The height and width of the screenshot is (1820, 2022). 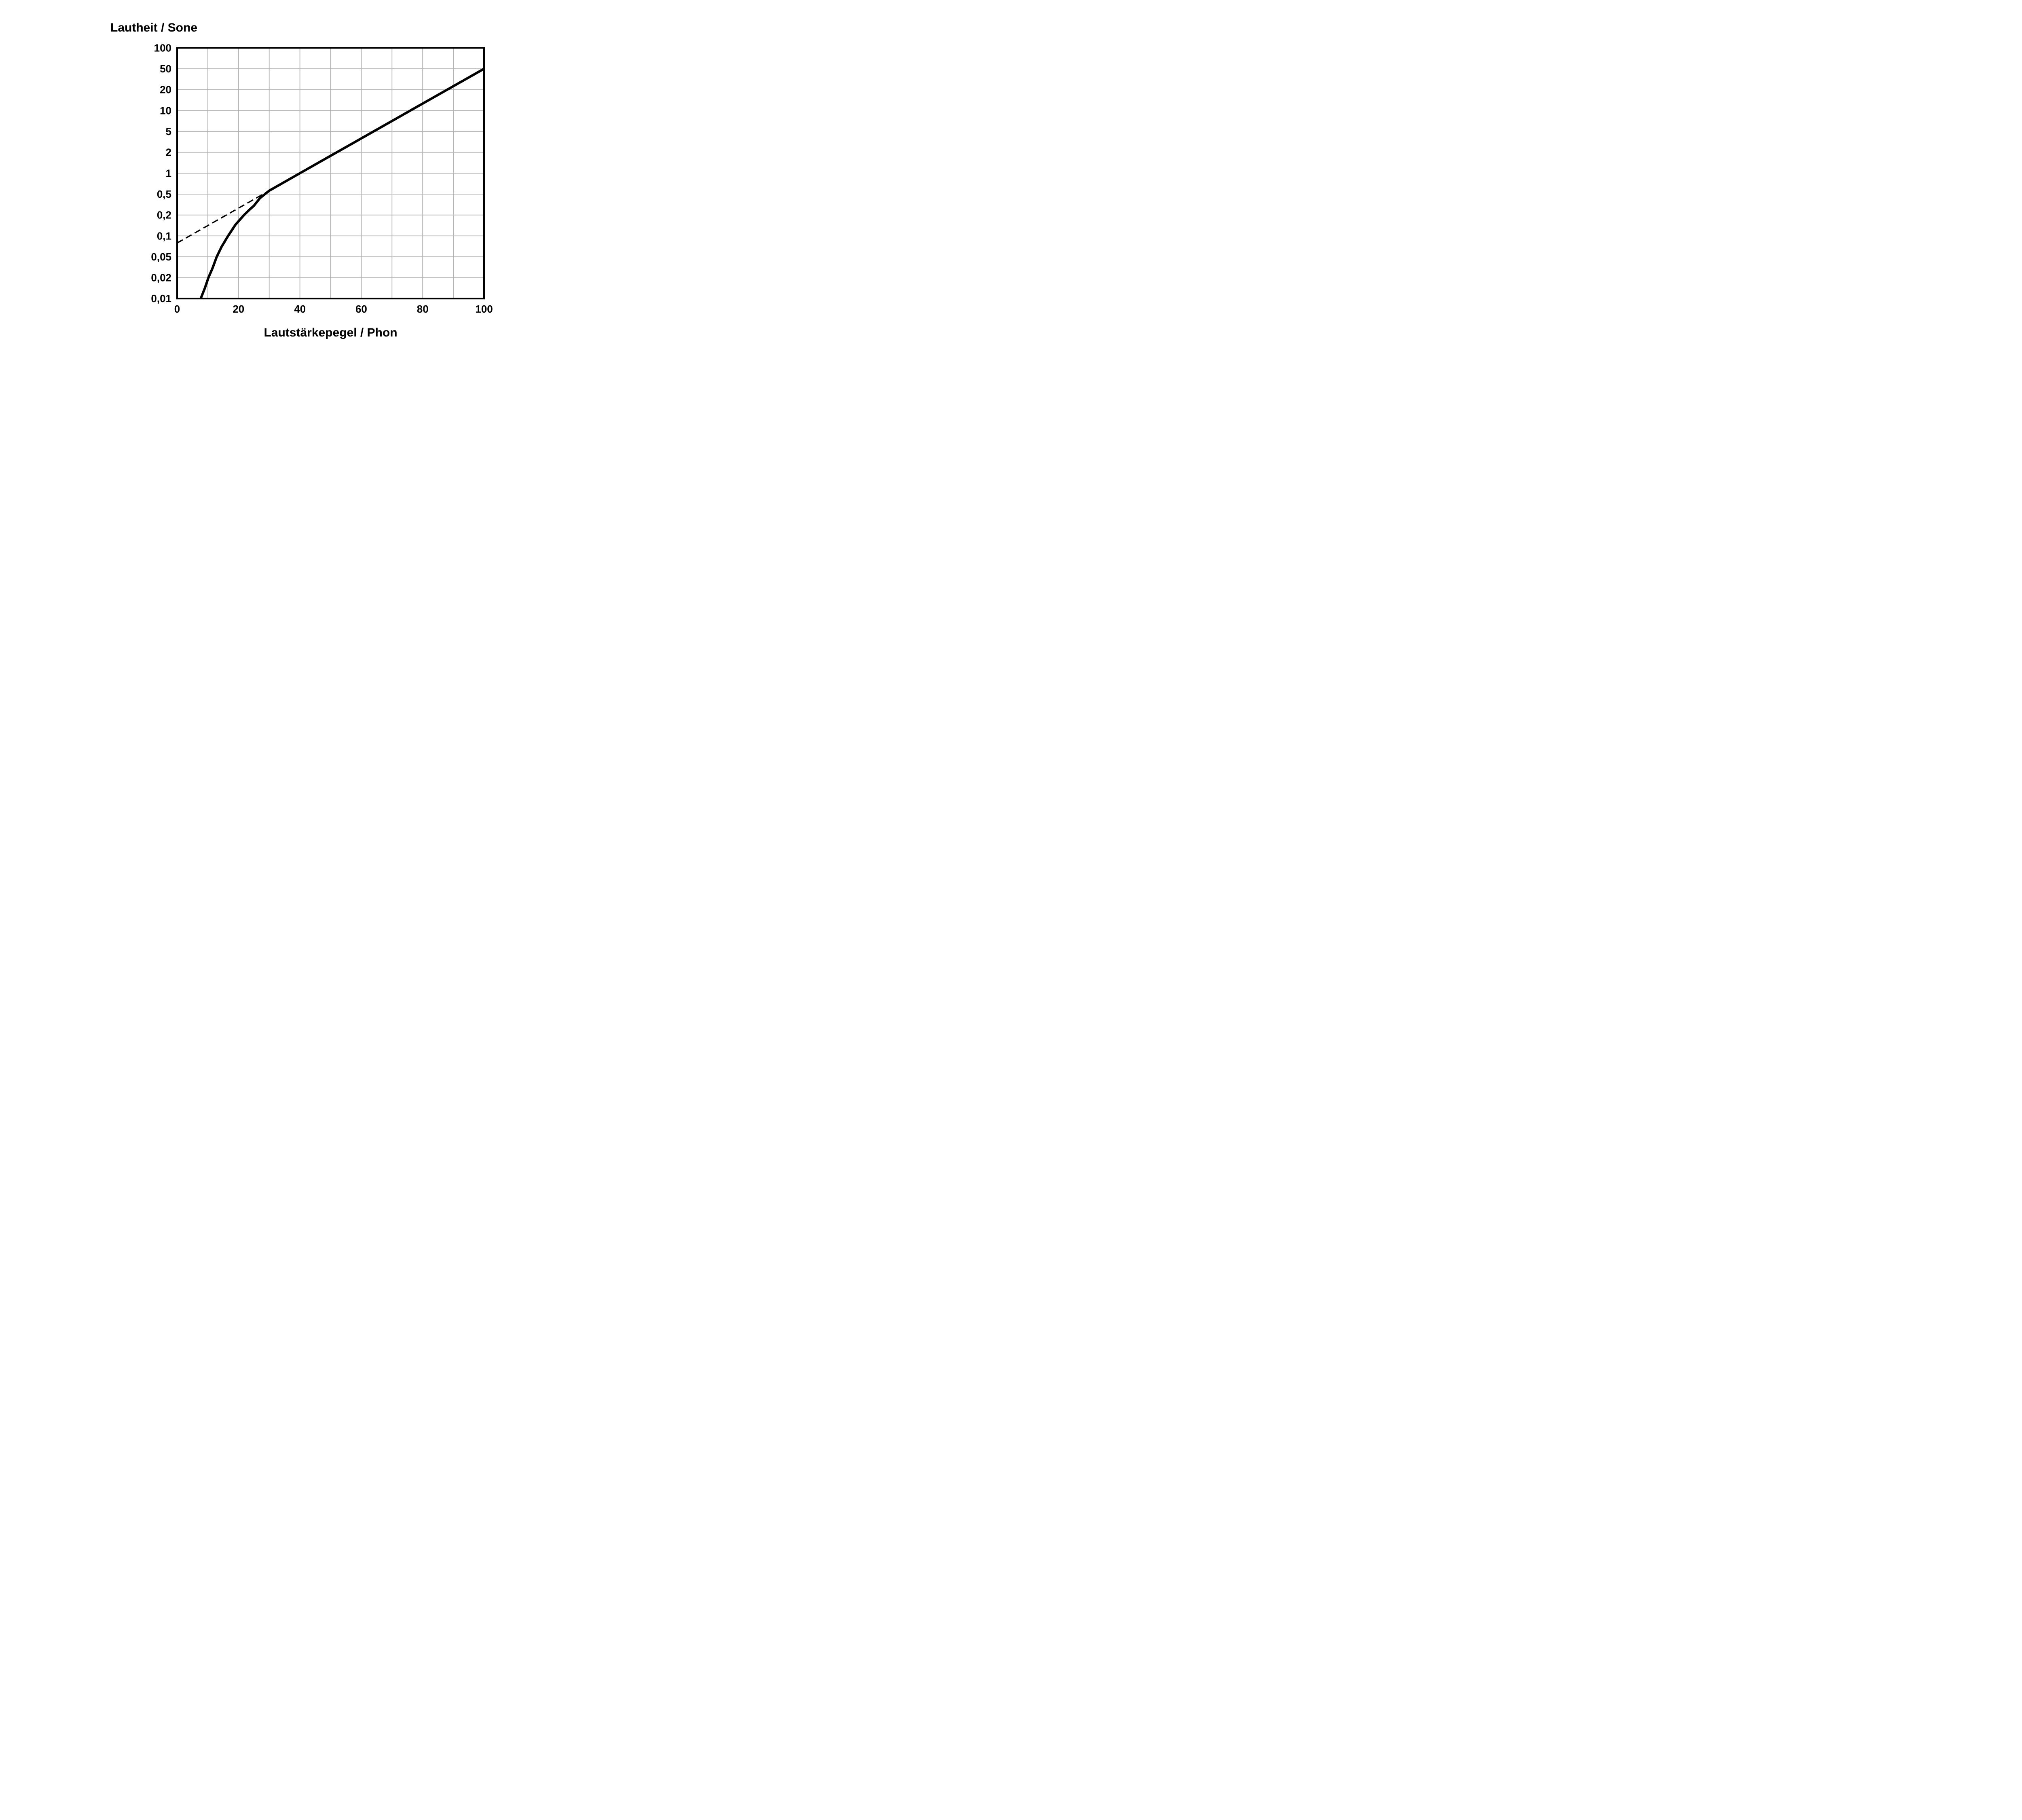 What do you see at coordinates (164, 215) in the screenshot?
I see `y-tick-label: 0,2` at bounding box center [164, 215].